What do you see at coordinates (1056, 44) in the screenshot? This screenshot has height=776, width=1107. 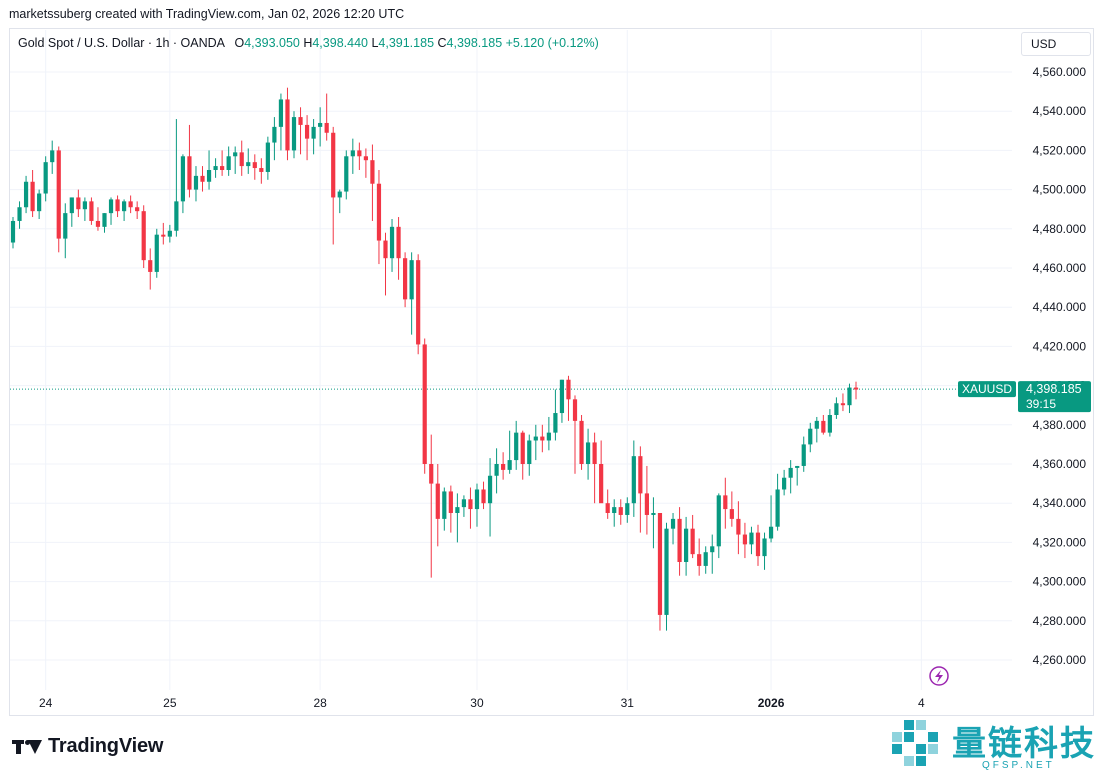 I see `currency-button: USD` at bounding box center [1056, 44].